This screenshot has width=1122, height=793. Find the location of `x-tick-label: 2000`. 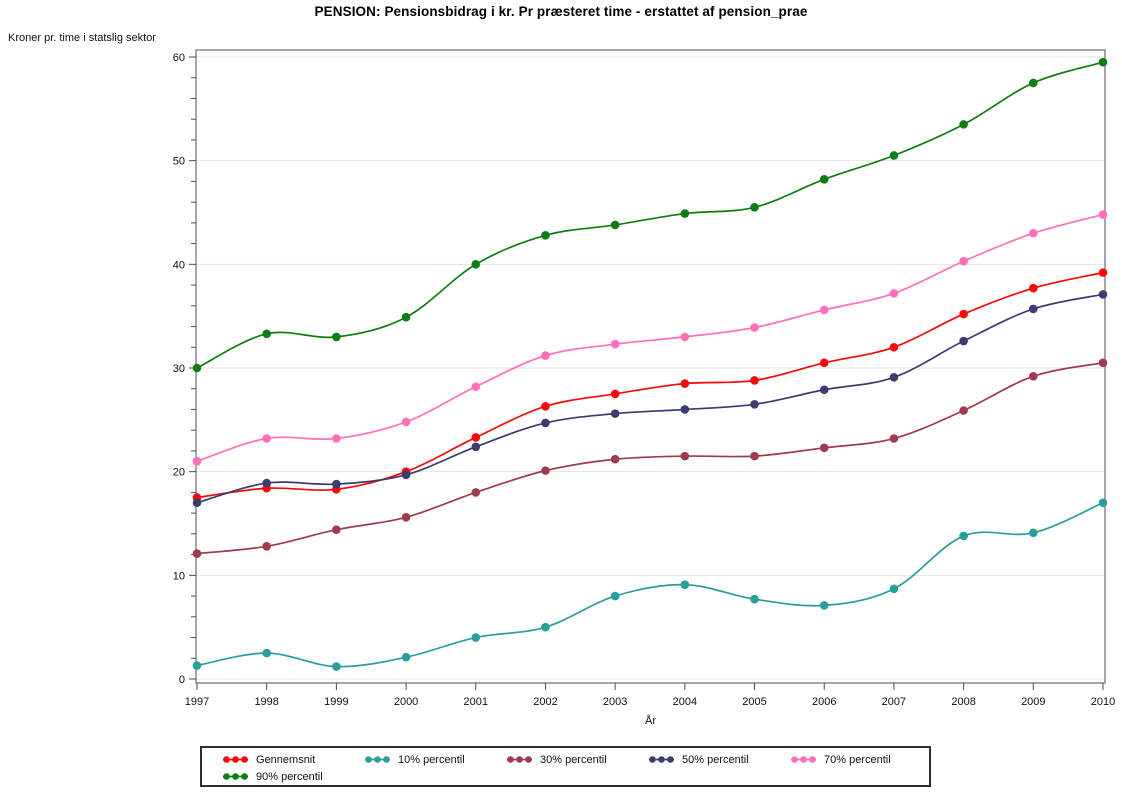

x-tick-label: 2000 is located at coordinates (406, 702).